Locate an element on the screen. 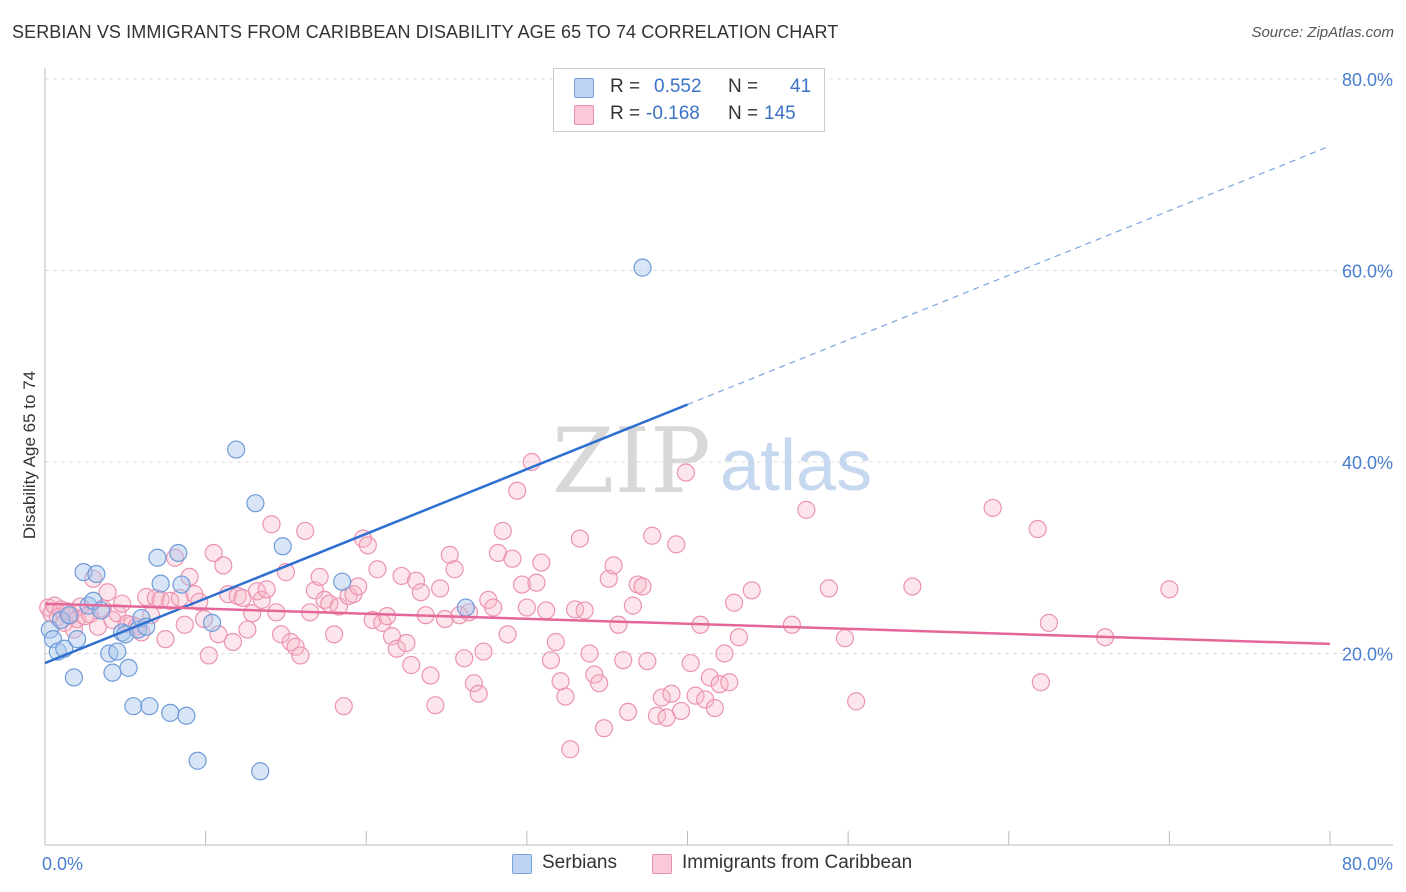 The width and height of the screenshot is (1406, 892). trend-line-serbians is located at coordinates (366, 534).